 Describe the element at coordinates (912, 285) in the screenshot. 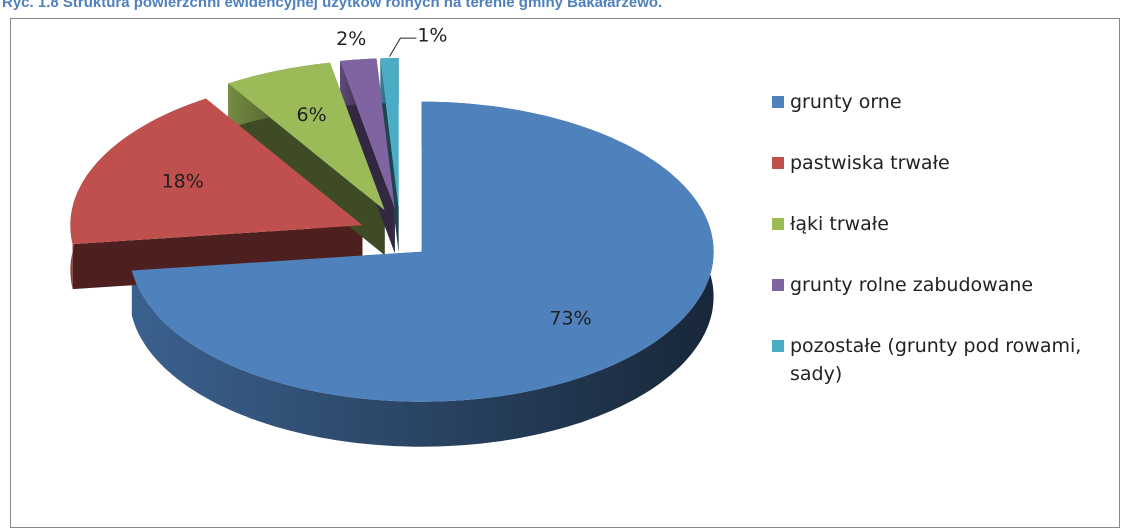

I see `legend-label: grunty rolne zabudowane` at that location.